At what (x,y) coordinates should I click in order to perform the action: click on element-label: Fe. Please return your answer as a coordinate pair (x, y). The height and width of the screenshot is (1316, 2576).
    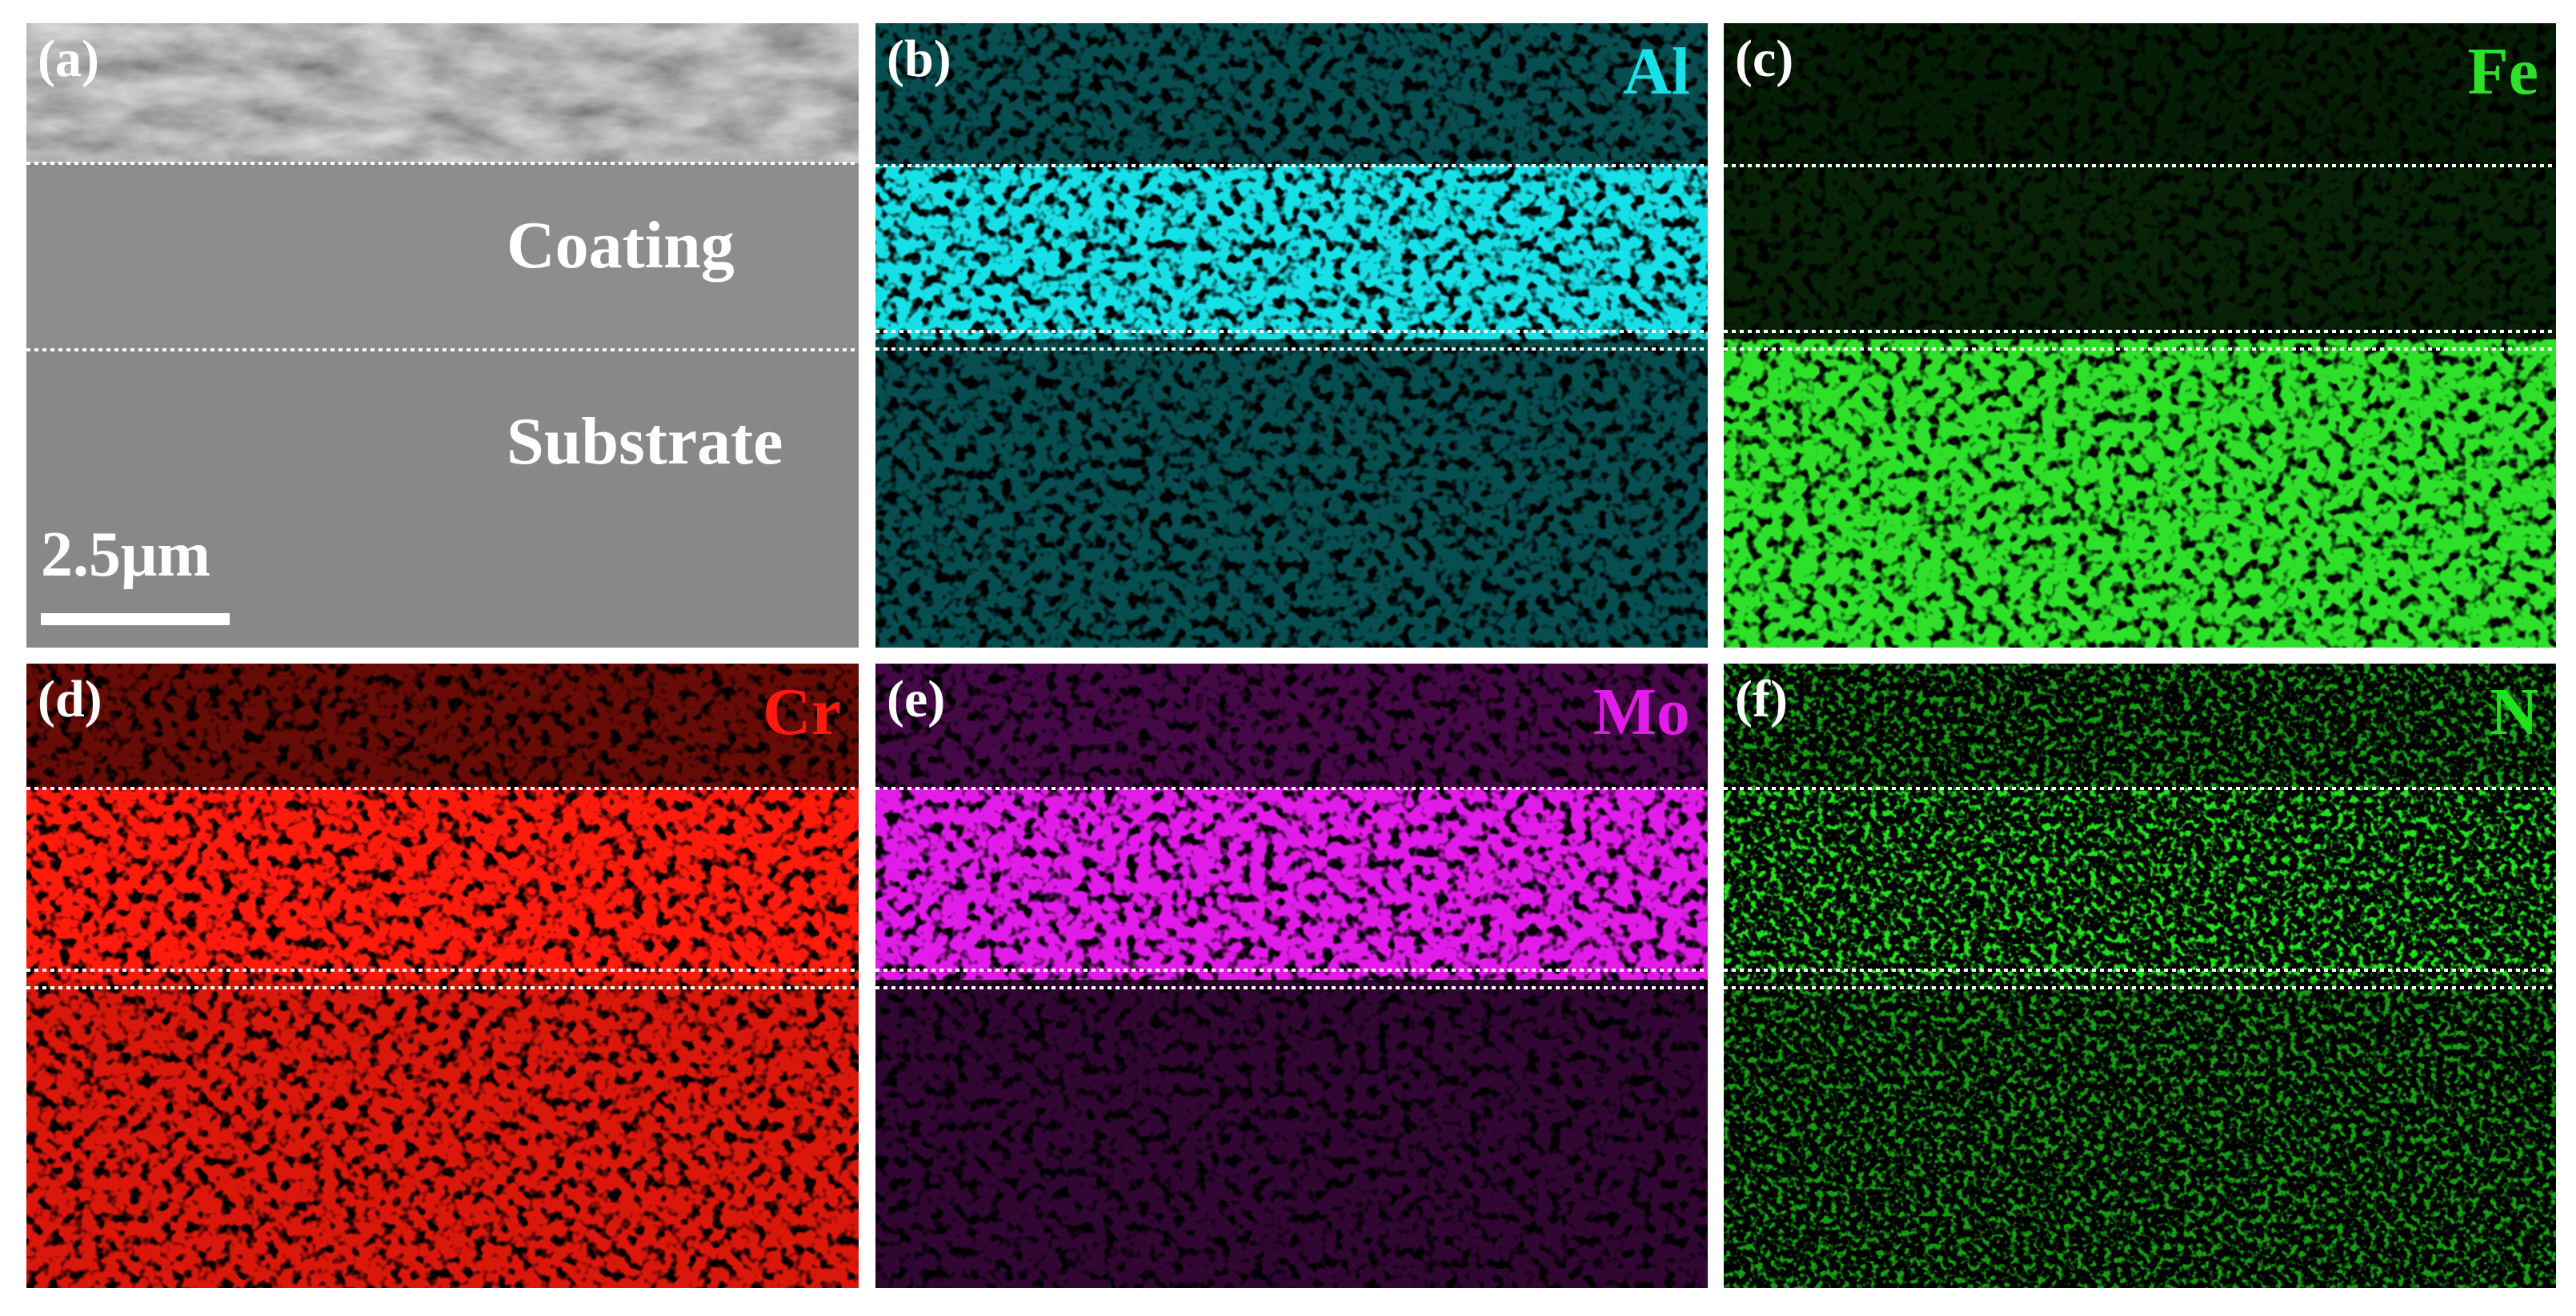
    Looking at the image, I should click on (2502, 71).